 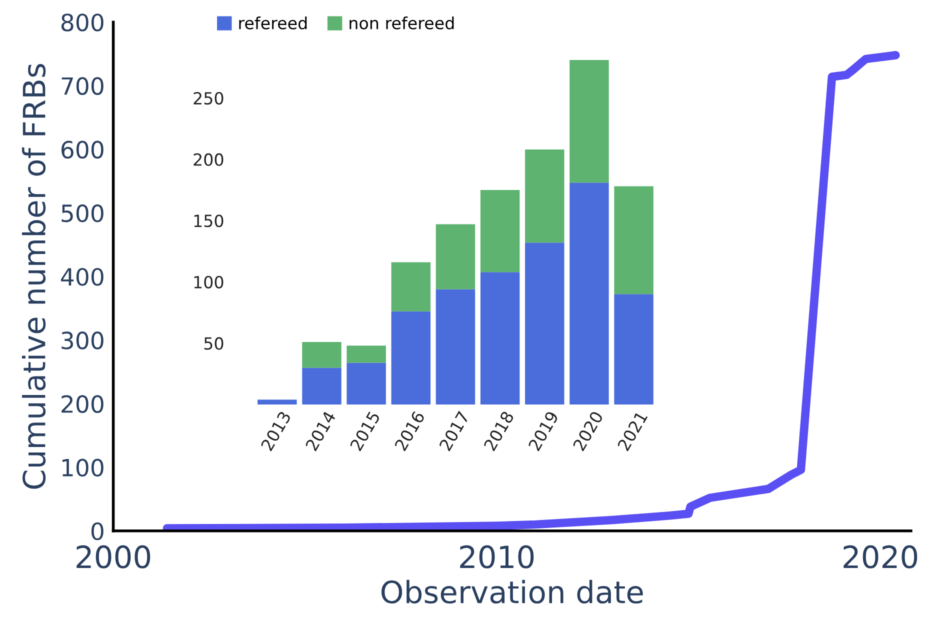 What do you see at coordinates (34, 276) in the screenshot?
I see `y-axis-title: Cumulative number of FRBs` at bounding box center [34, 276].